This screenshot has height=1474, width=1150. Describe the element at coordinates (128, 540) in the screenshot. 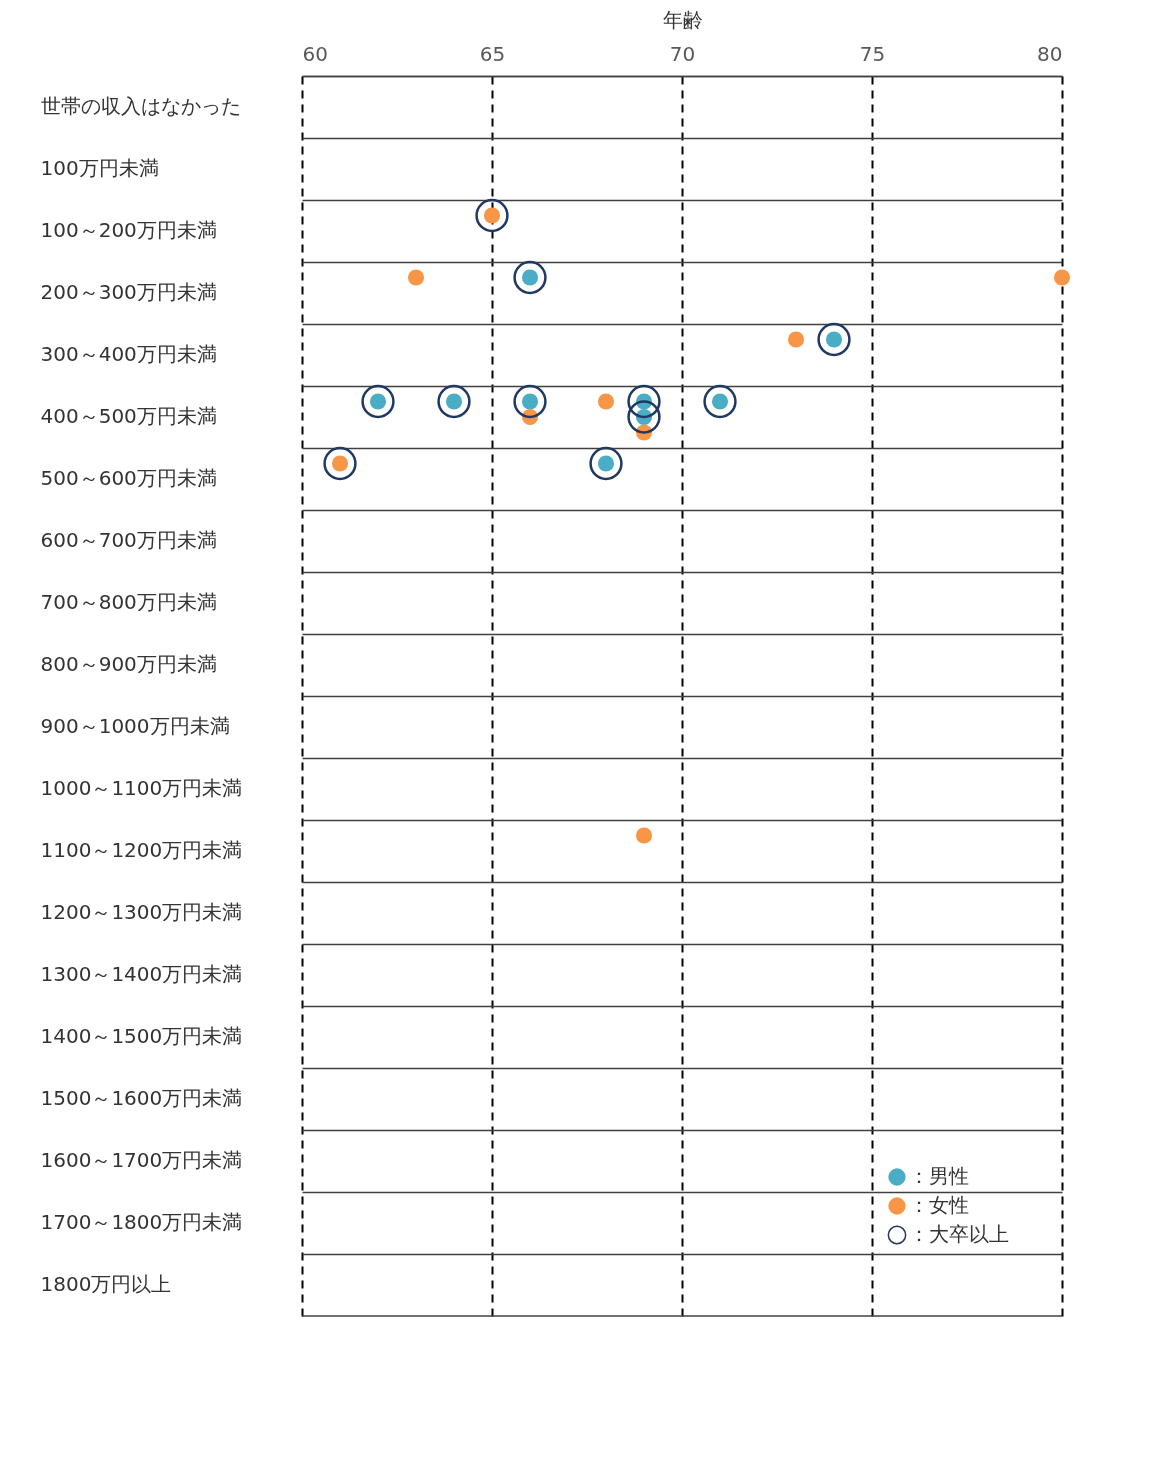

I see `y-tick-label: 600～700万円未満` at that location.